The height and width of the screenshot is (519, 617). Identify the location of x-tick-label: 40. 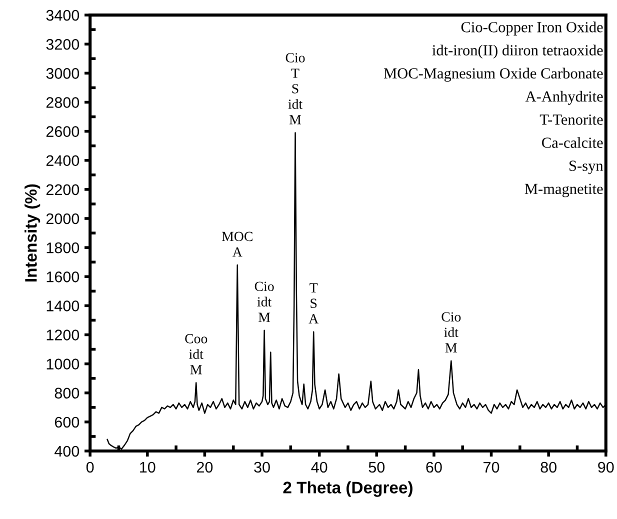
(319, 467).